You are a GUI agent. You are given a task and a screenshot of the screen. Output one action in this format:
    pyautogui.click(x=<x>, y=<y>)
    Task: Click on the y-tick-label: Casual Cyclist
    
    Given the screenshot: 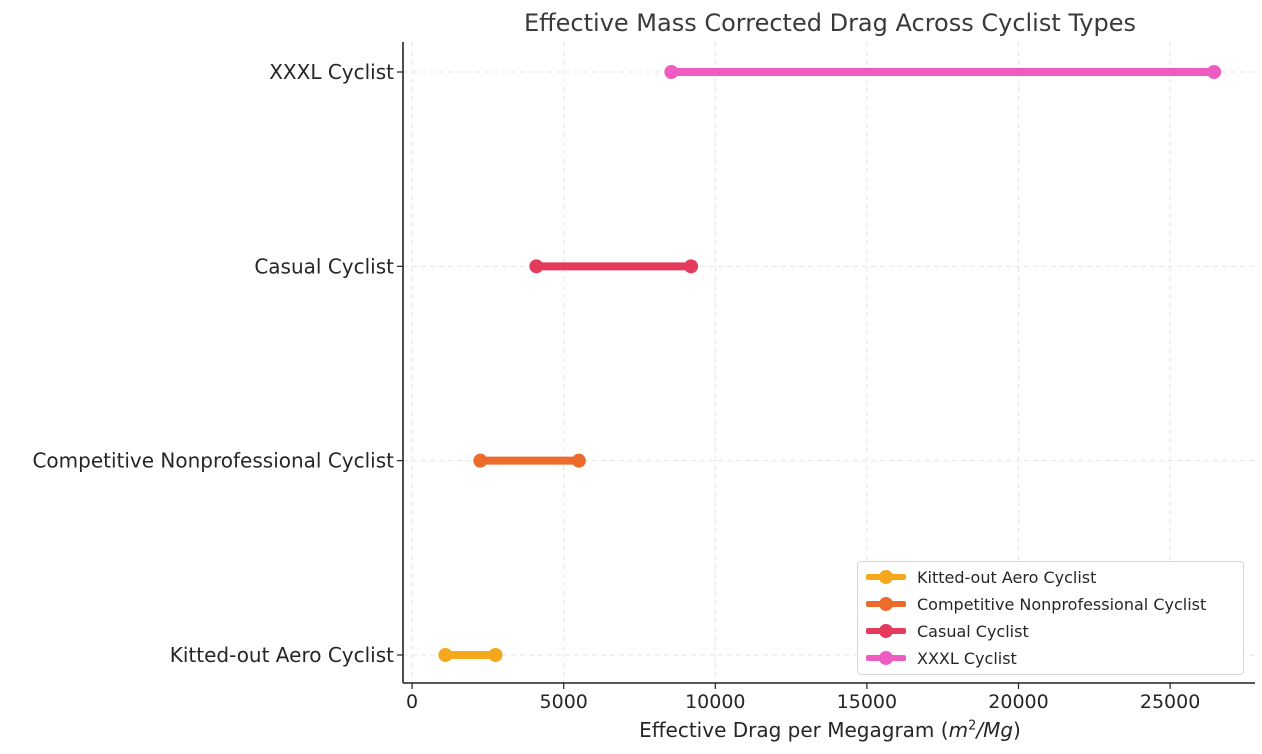 What is the action you would take?
    pyautogui.click(x=324, y=266)
    